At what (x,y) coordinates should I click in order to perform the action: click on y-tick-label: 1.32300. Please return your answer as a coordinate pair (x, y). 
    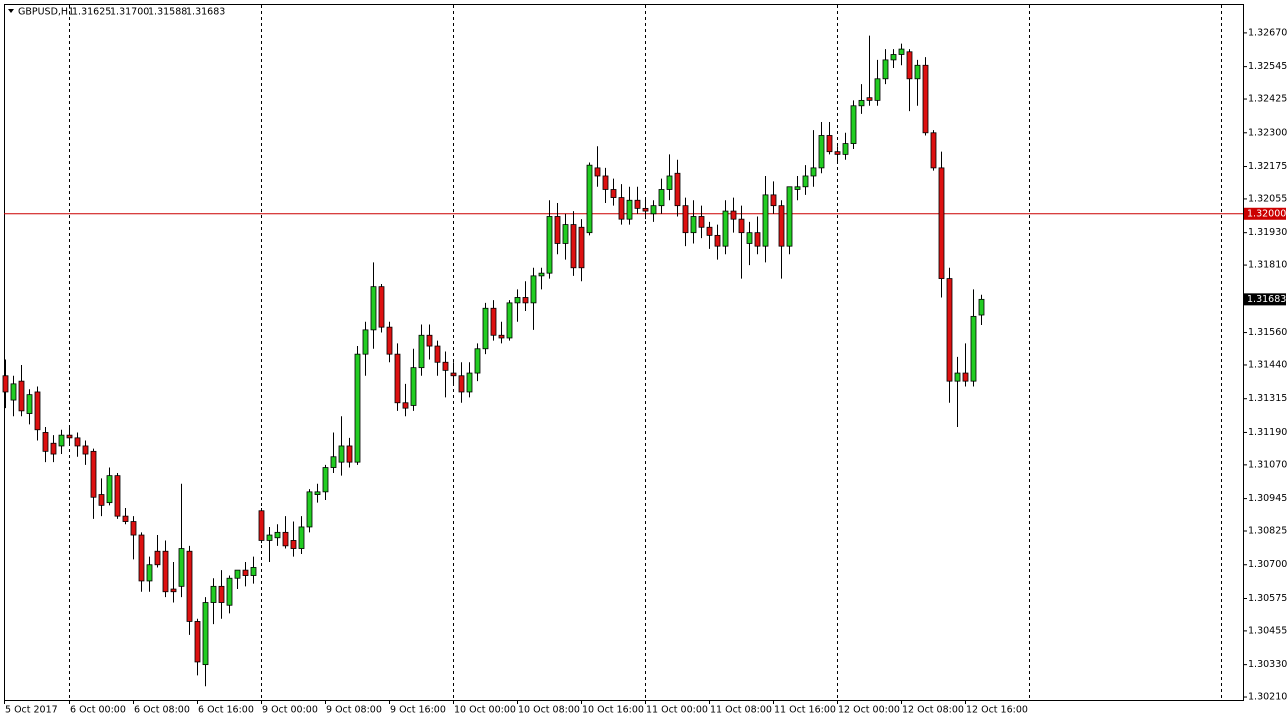
    Looking at the image, I should click on (1267, 132).